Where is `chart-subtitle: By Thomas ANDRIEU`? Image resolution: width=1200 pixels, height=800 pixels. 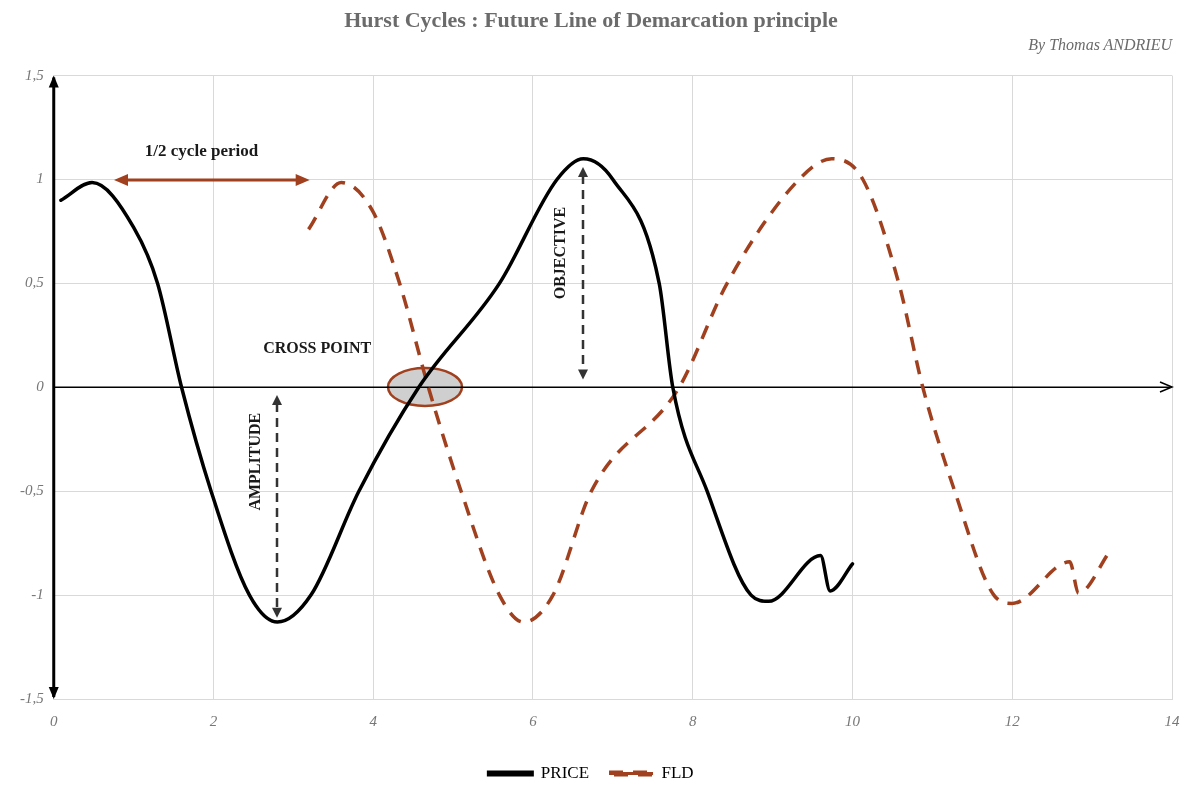 chart-subtitle: By Thomas ANDRIEU is located at coordinates (1101, 45).